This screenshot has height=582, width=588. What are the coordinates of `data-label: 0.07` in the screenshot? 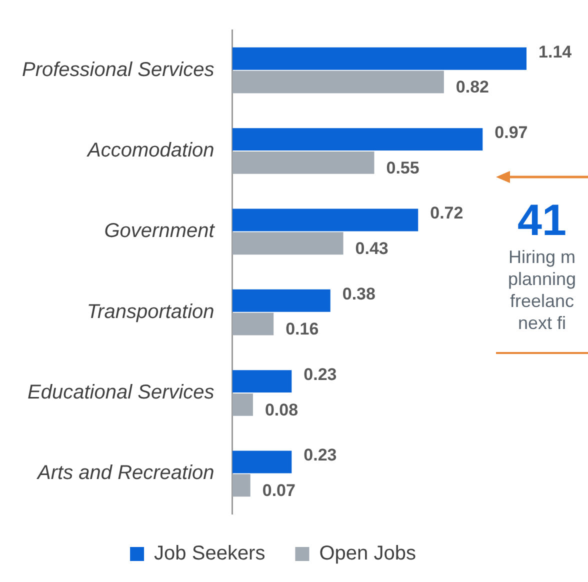 It's located at (279, 490).